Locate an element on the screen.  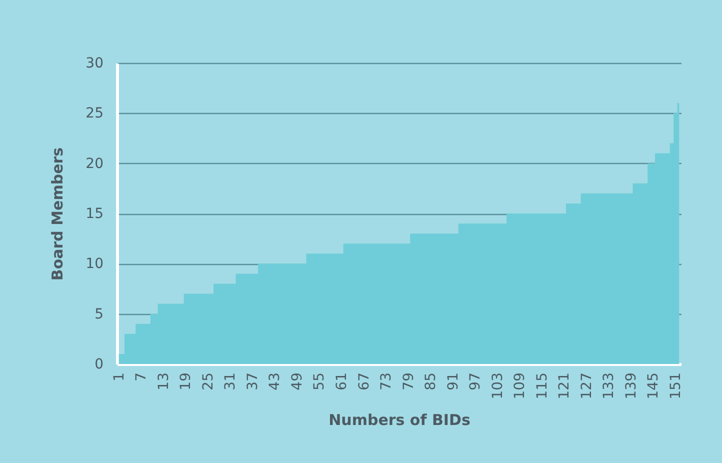
x-tick-label: 37 is located at coordinates (252, 381).